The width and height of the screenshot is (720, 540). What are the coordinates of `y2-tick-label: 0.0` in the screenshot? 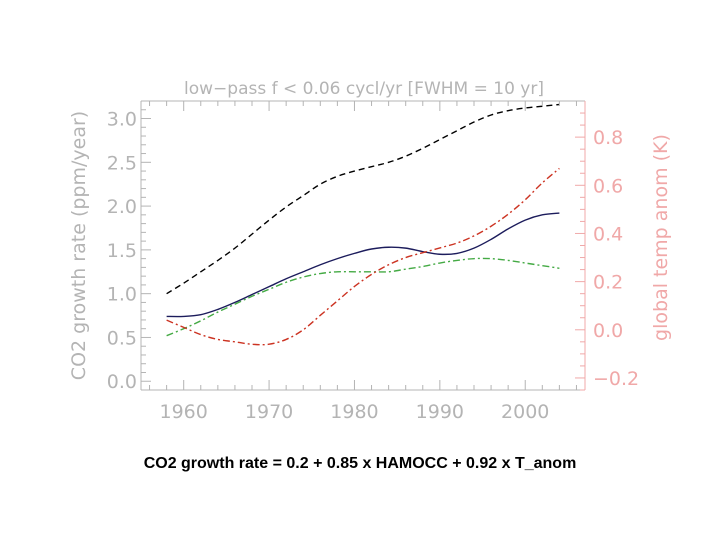 It's located at (608, 331).